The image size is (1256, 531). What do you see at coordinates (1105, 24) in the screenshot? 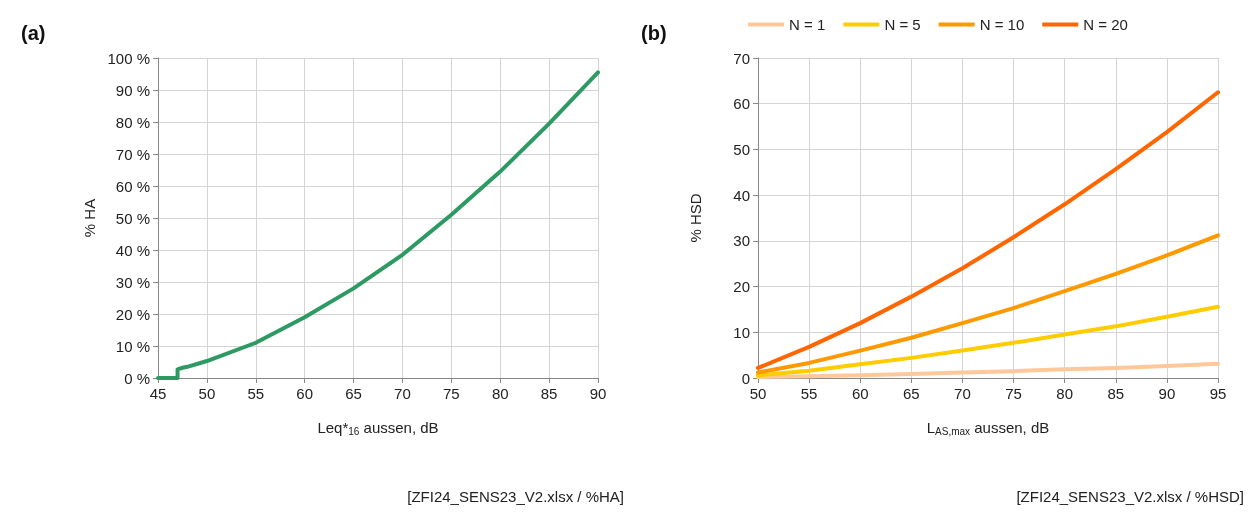
I see `legend-label: N = 20` at bounding box center [1105, 24].